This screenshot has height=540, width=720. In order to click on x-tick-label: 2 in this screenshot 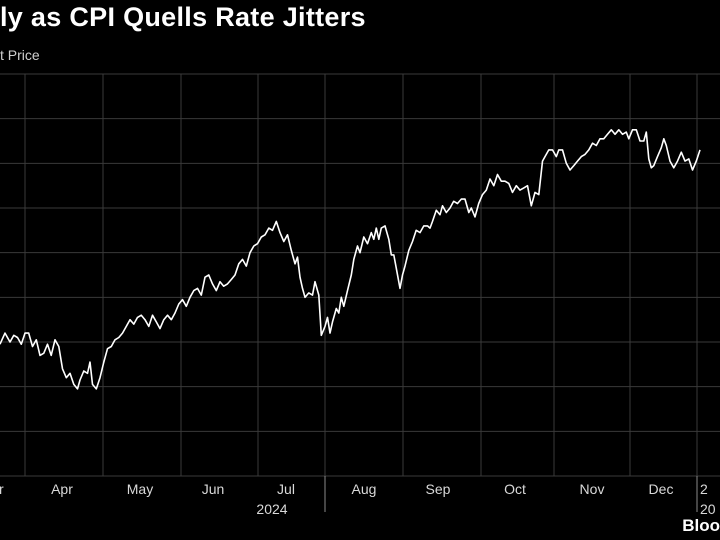, I will do `click(704, 489)`.